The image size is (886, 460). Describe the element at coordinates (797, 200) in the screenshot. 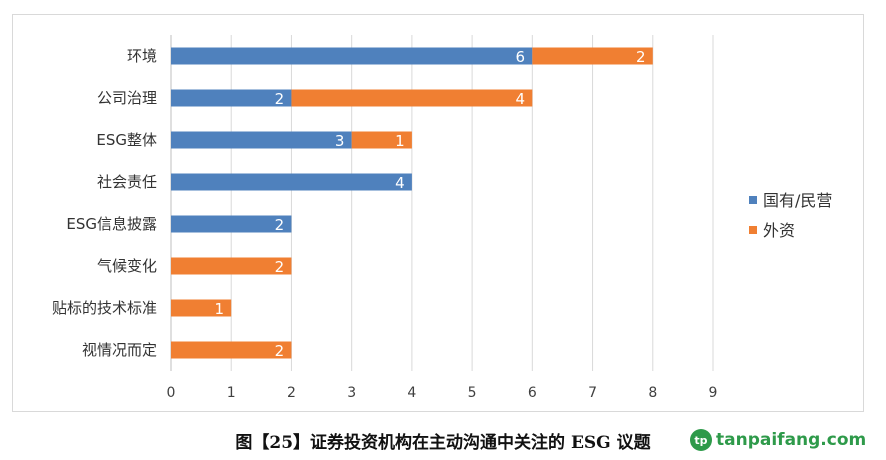

I see `legend-label-0: 国有/民营` at that location.